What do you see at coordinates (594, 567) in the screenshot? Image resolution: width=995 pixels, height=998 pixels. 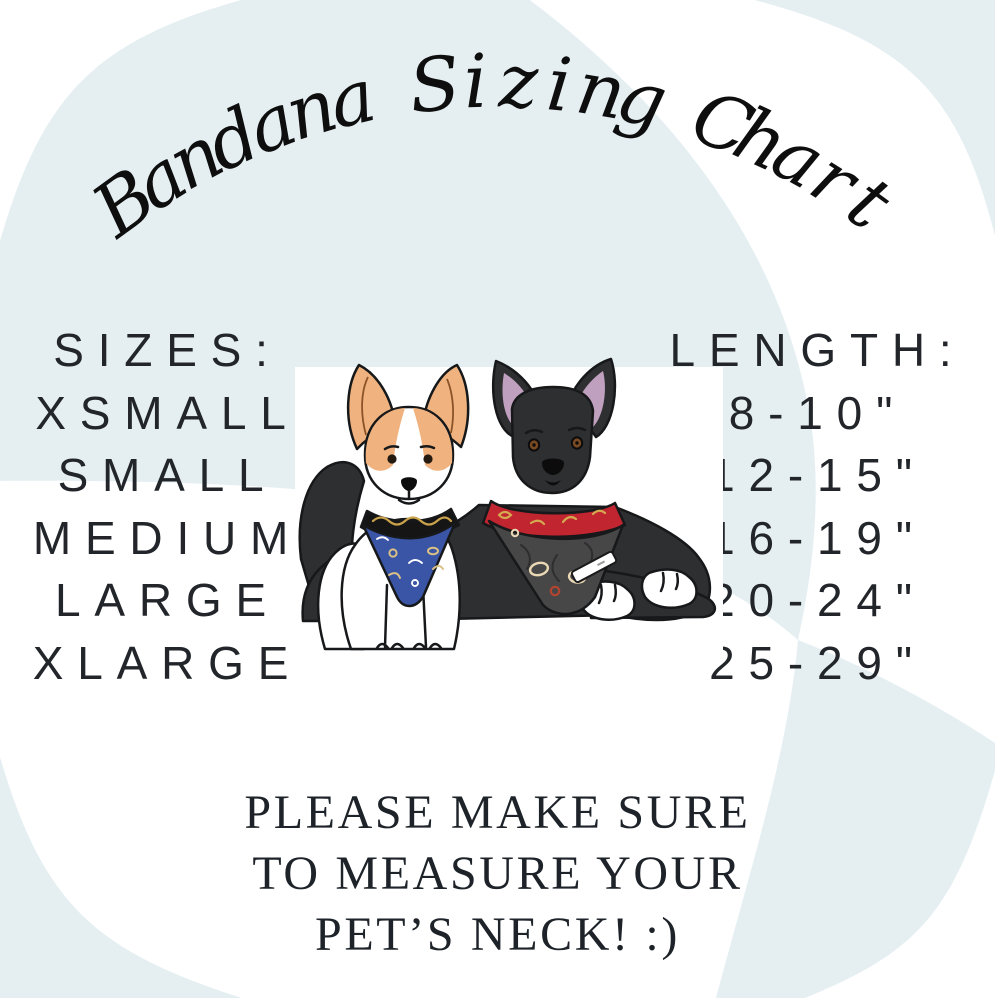 I see `black-dog-bandana-tag` at bounding box center [594, 567].